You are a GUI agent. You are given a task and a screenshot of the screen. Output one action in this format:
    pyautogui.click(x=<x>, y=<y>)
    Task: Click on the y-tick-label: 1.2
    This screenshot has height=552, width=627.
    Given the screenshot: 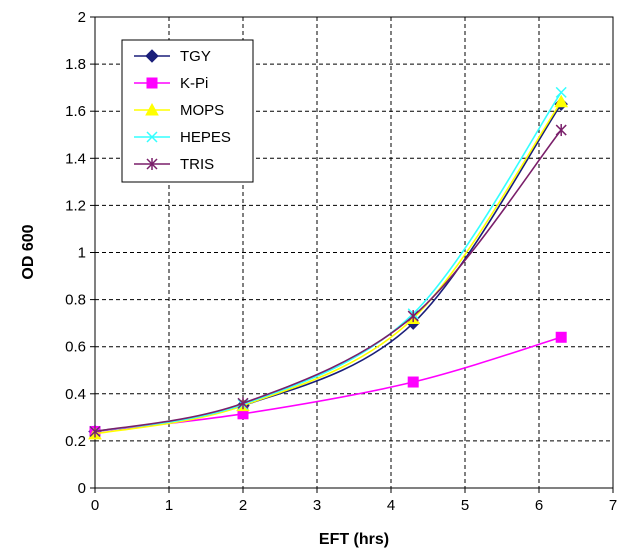 What is the action you would take?
    pyautogui.click(x=75, y=205)
    